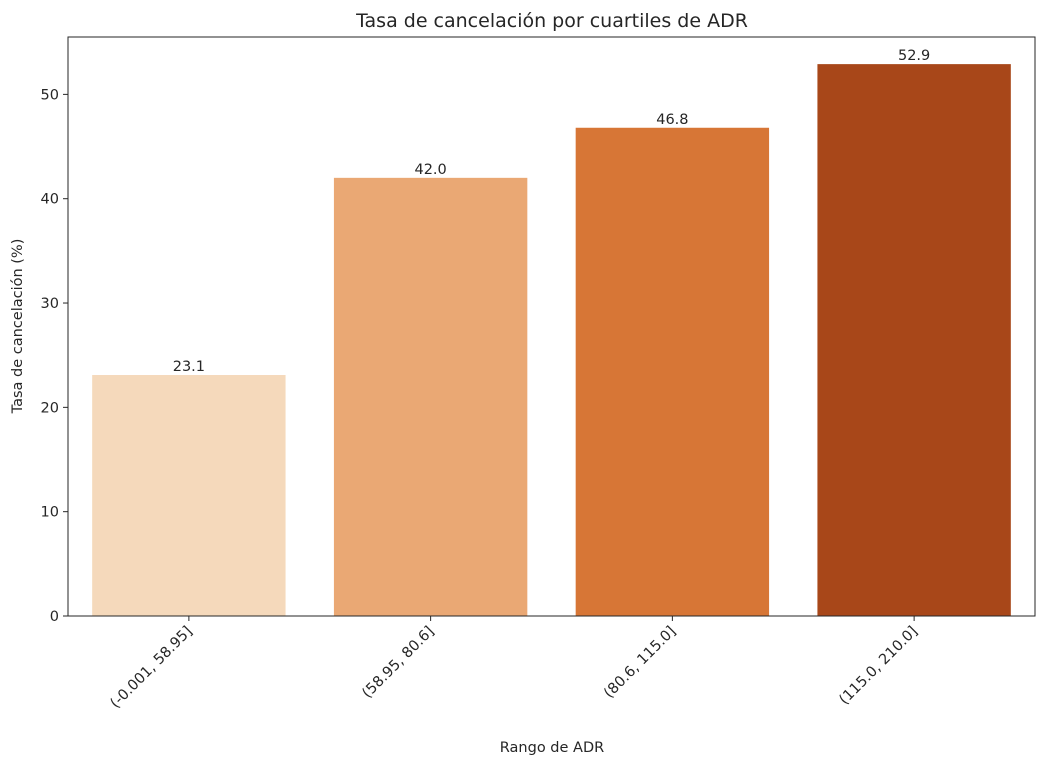 Image resolution: width=1046 pixels, height=769 pixels. What do you see at coordinates (50, 513) in the screenshot?
I see `y-tick-label-2: 10` at bounding box center [50, 513].